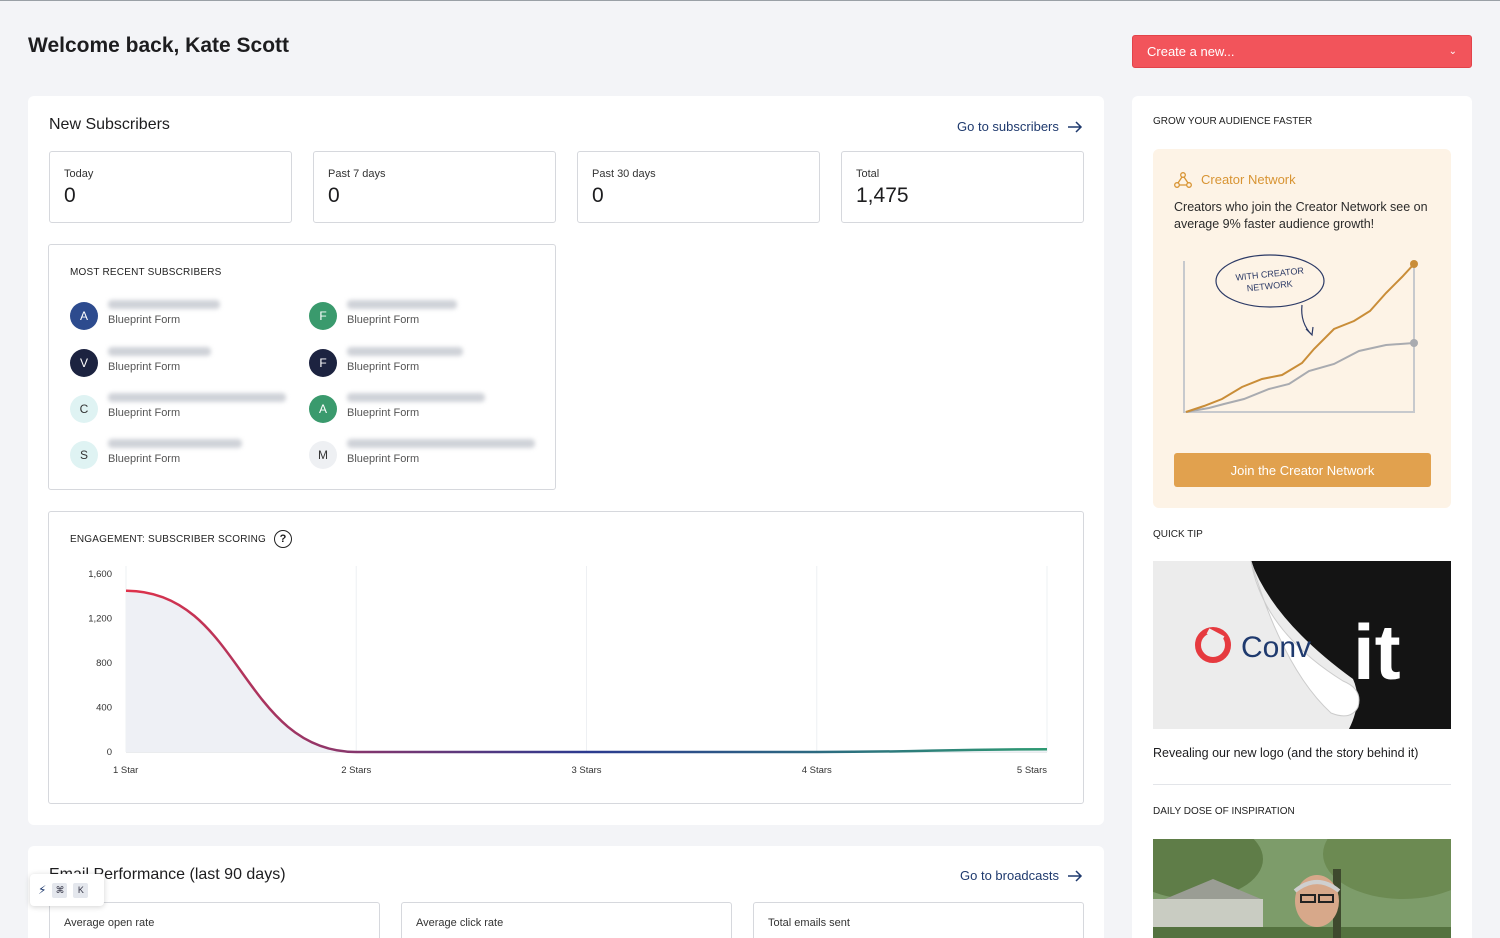  Describe the element at coordinates (1224, 811) in the screenshot. I see `daily-inspiration-title: DAILY DOSE OF INSPIRATION` at that location.